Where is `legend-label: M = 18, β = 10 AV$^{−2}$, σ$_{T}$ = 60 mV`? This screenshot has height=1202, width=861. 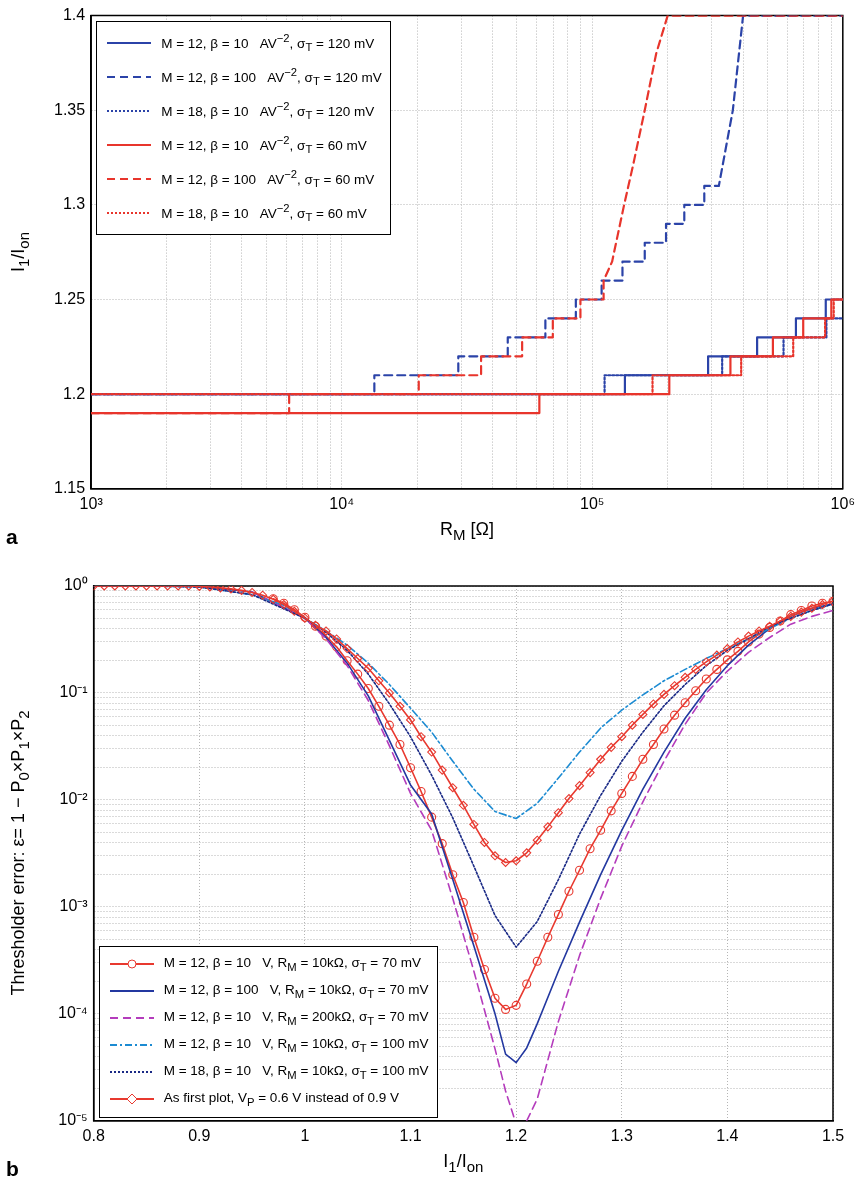 legend-label: M = 18, β = 10 AV$^{−2}$, σ$_{T}$ = 60 mV is located at coordinates (264, 213).